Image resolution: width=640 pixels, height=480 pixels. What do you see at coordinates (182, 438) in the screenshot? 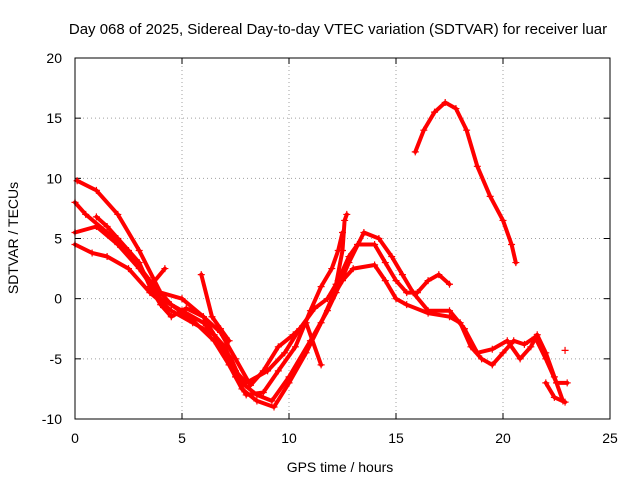
I see `x-tick-label: 5` at bounding box center [182, 438].